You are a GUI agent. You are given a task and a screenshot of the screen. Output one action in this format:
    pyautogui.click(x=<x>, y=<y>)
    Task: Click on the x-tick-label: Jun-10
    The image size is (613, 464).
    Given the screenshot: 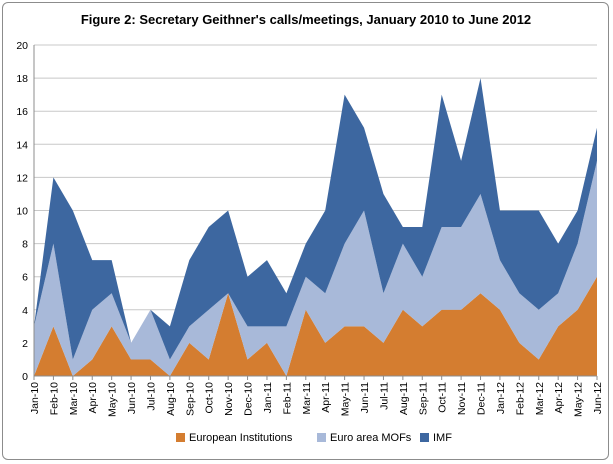 What is the action you would take?
    pyautogui.click(x=132, y=398)
    